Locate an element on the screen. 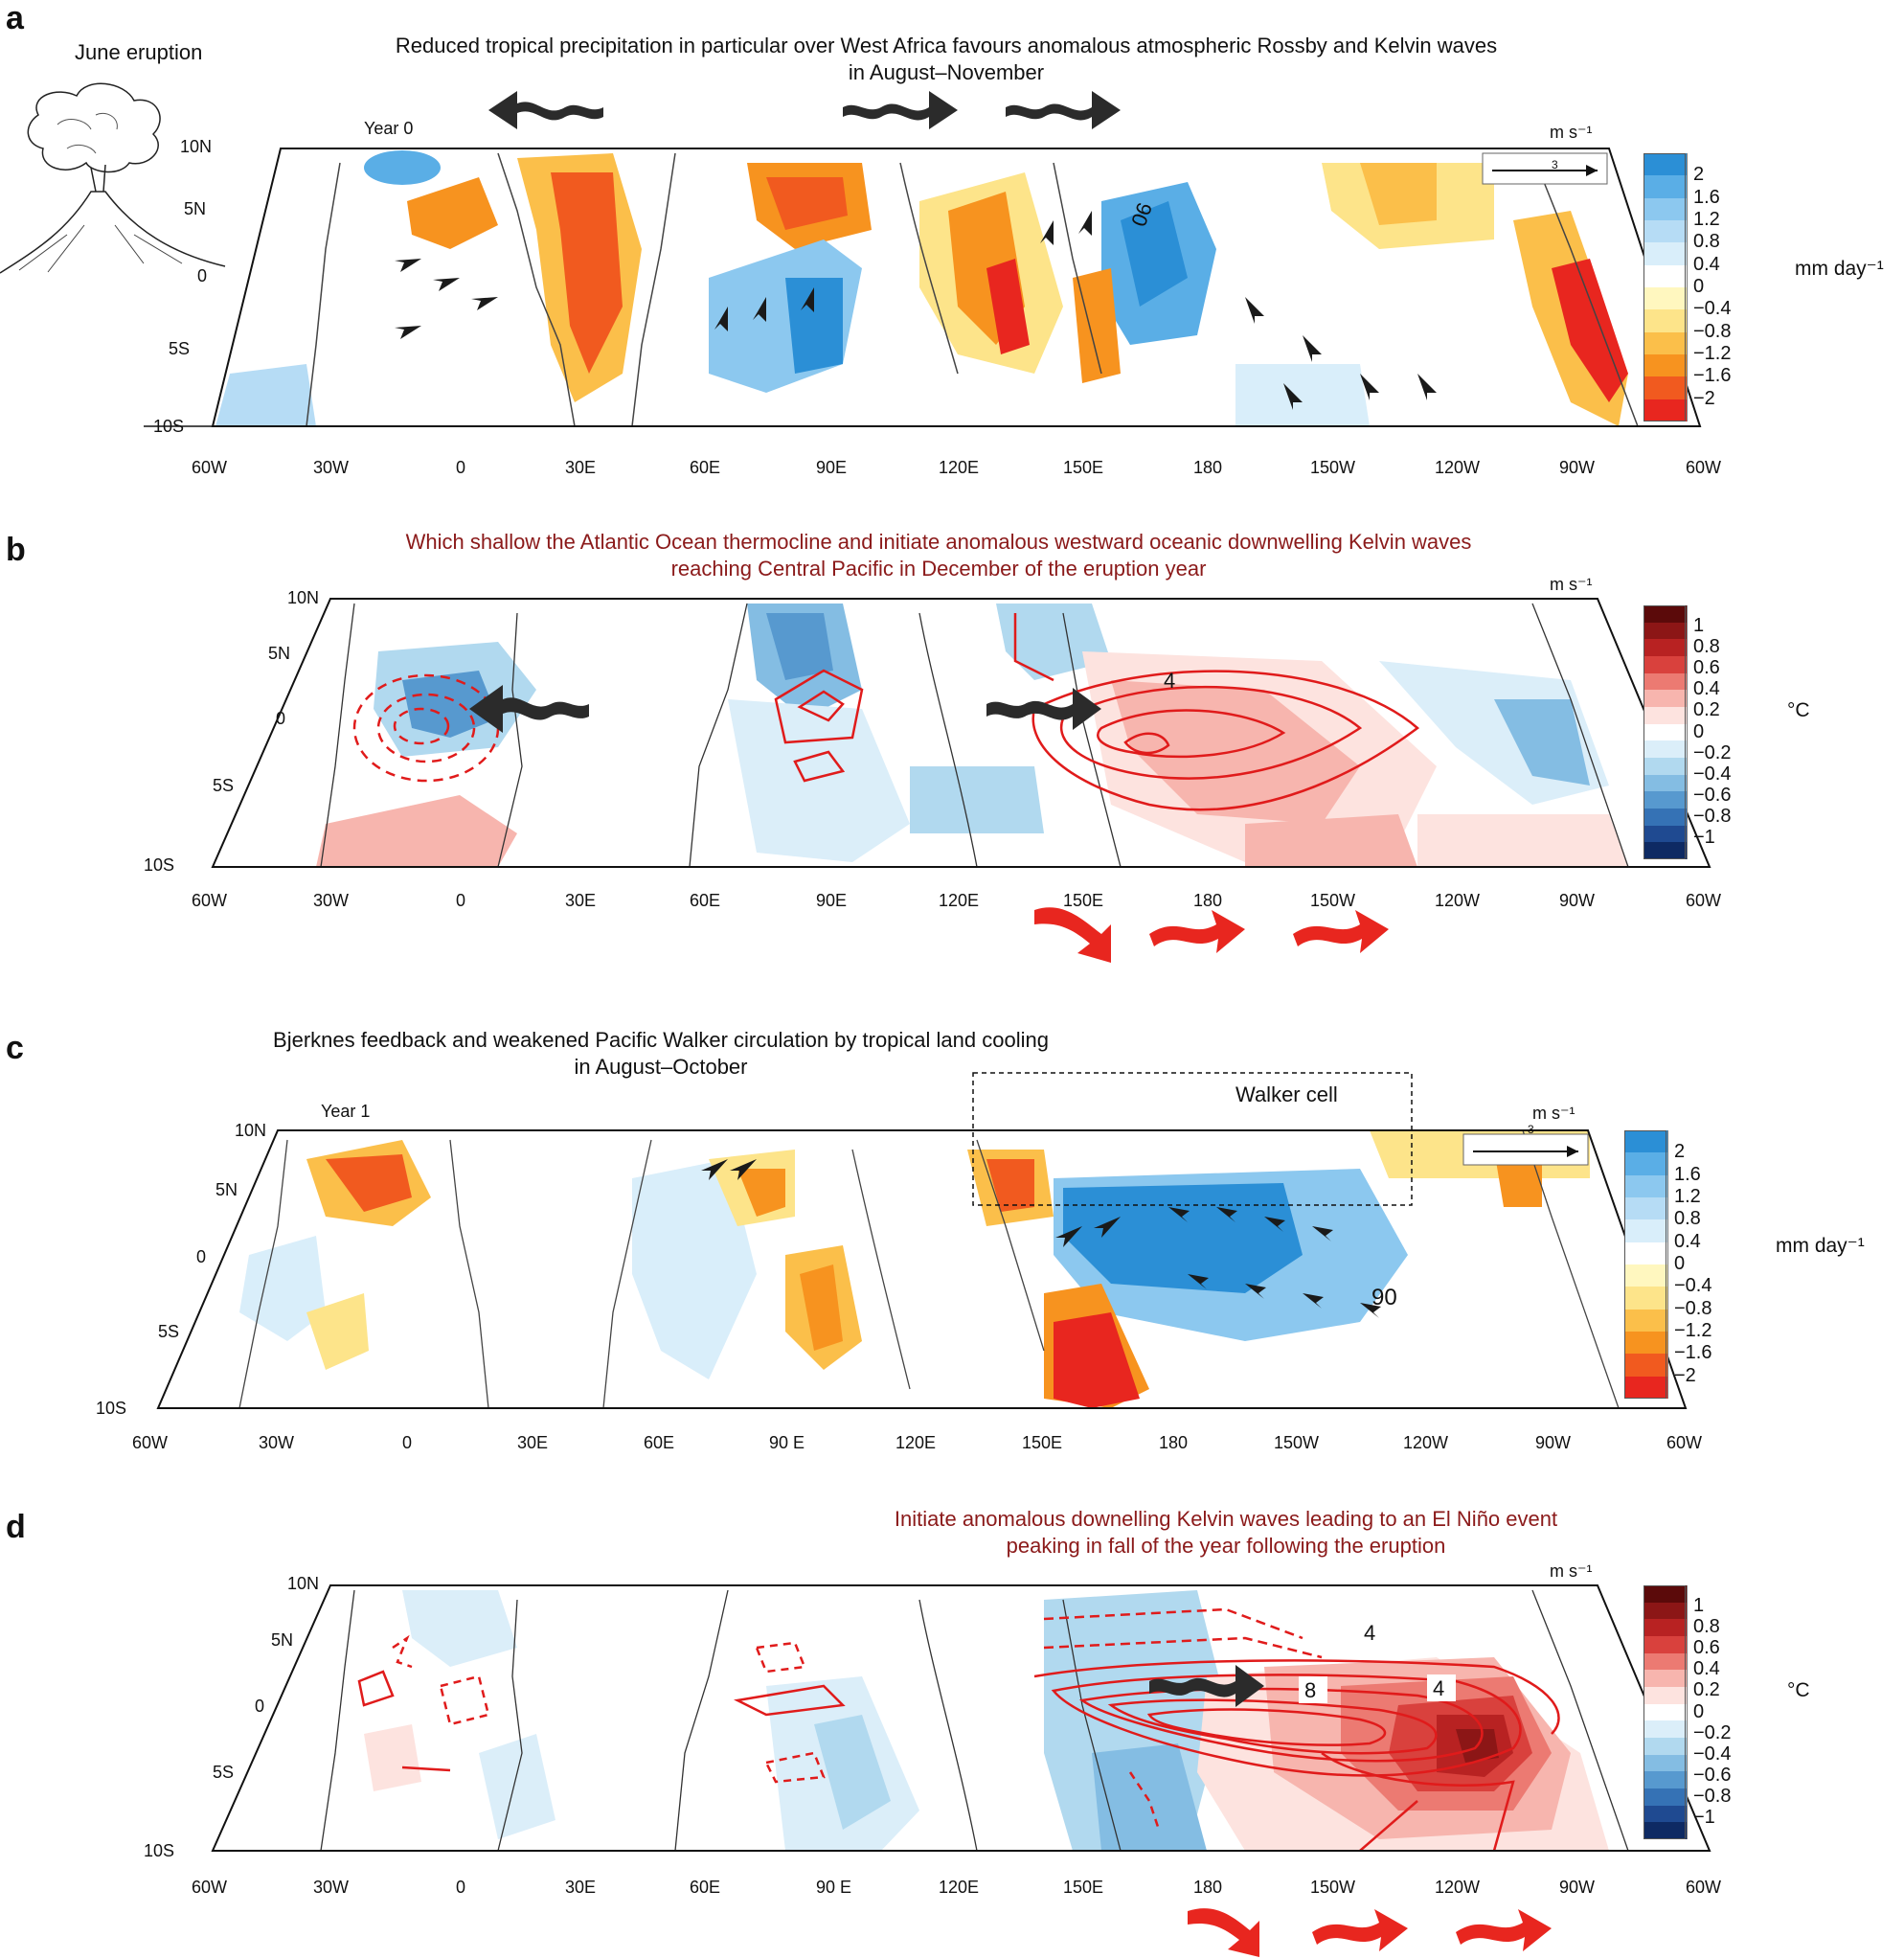 Image resolution: width=1904 pixels, height=1959 pixels. panel-d-coastlines is located at coordinates (975, 1720).